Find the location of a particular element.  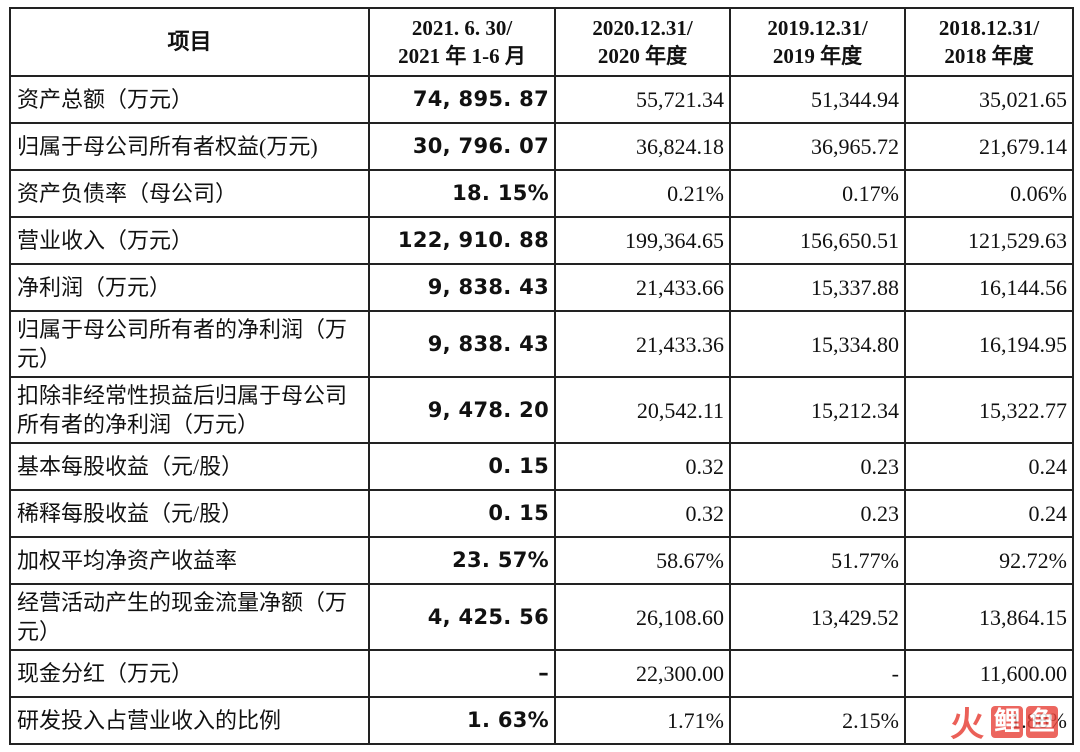

row-value: - is located at coordinates (817, 673).